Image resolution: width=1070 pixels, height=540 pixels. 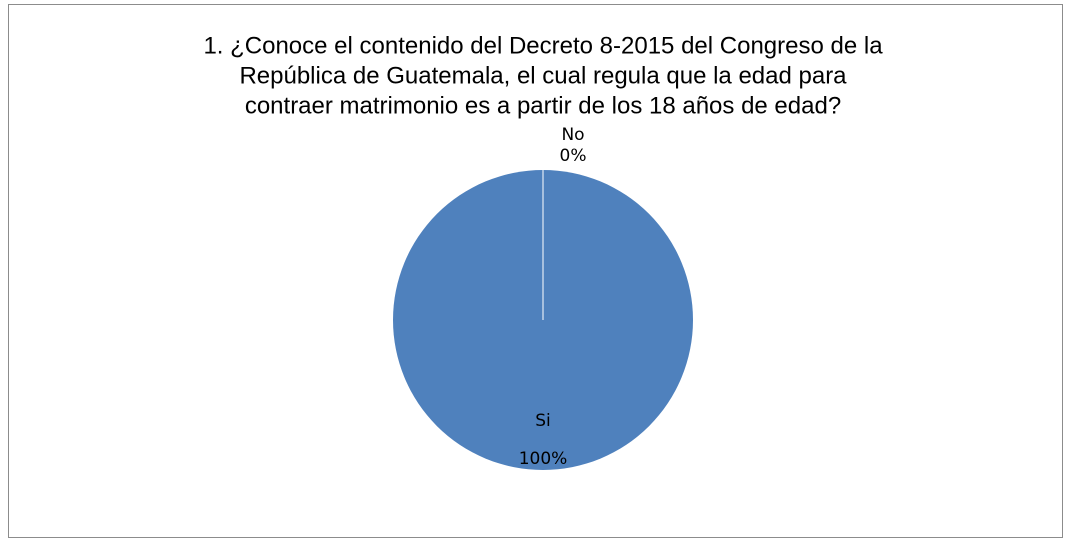 I want to click on data-label-value: 0%, so click(x=573, y=156).